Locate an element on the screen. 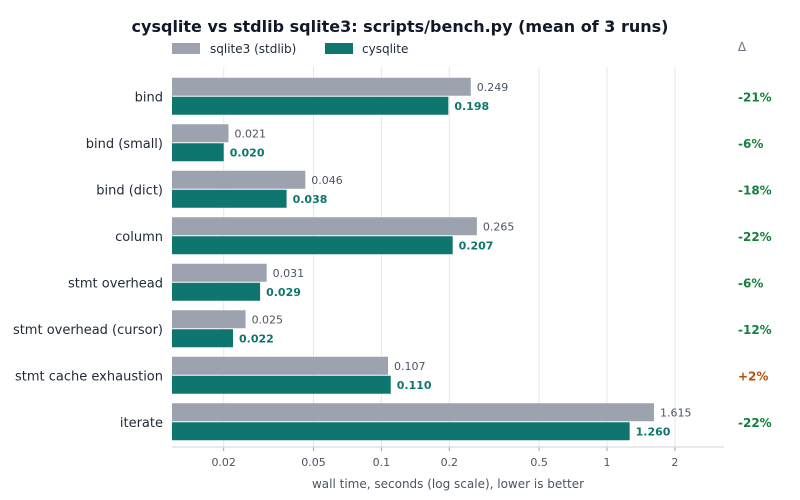 The width and height of the screenshot is (800, 500). value-label-sqlite3: 0.031 is located at coordinates (289, 273).